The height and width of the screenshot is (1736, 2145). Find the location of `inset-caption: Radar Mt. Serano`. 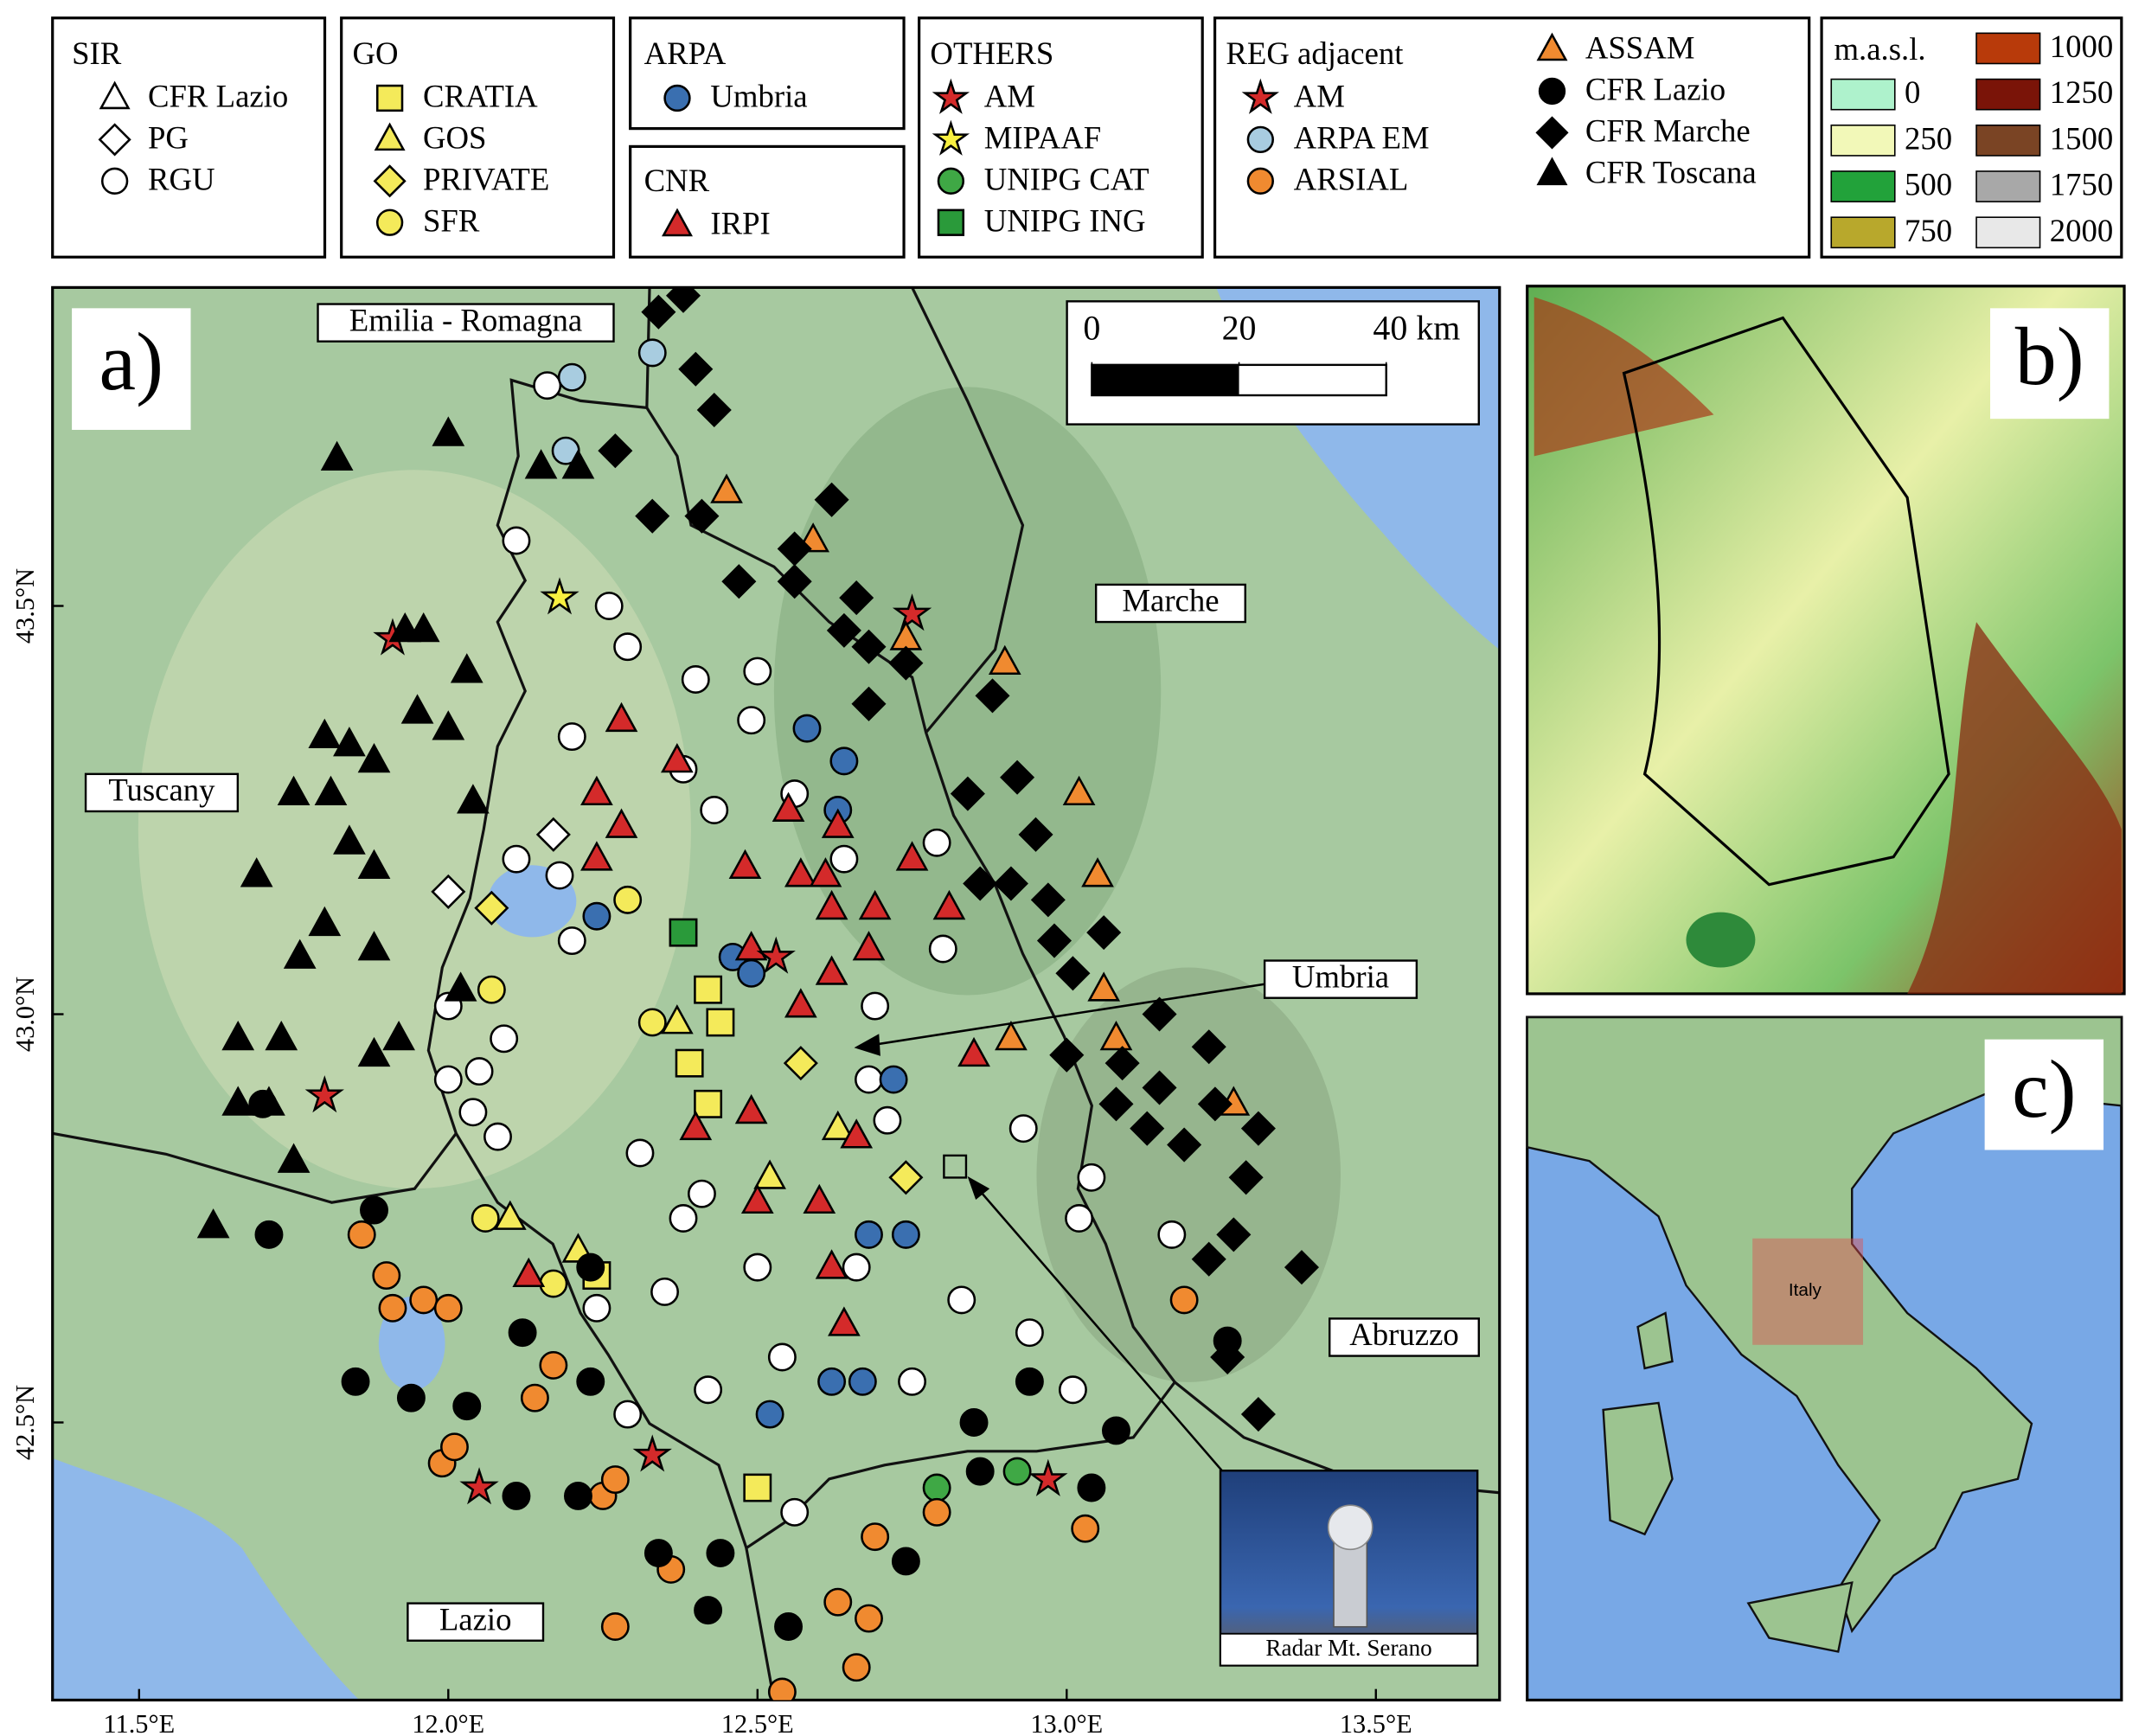

inset-caption: Radar Mt. Serano is located at coordinates (1348, 1648).